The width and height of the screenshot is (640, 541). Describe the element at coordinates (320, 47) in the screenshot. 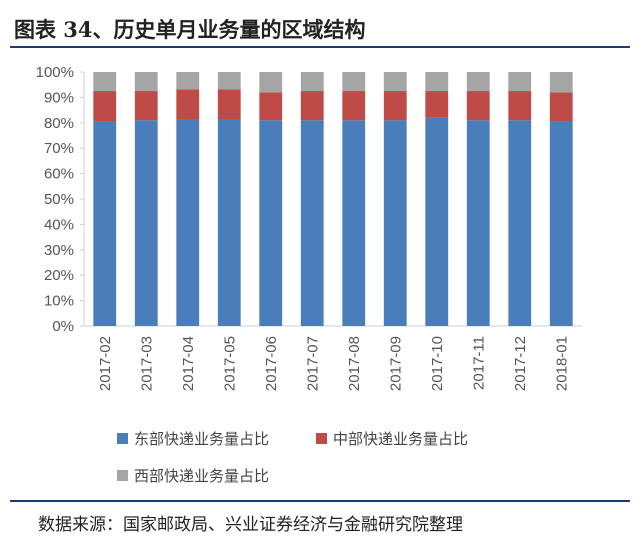

I see `title-divider` at that location.